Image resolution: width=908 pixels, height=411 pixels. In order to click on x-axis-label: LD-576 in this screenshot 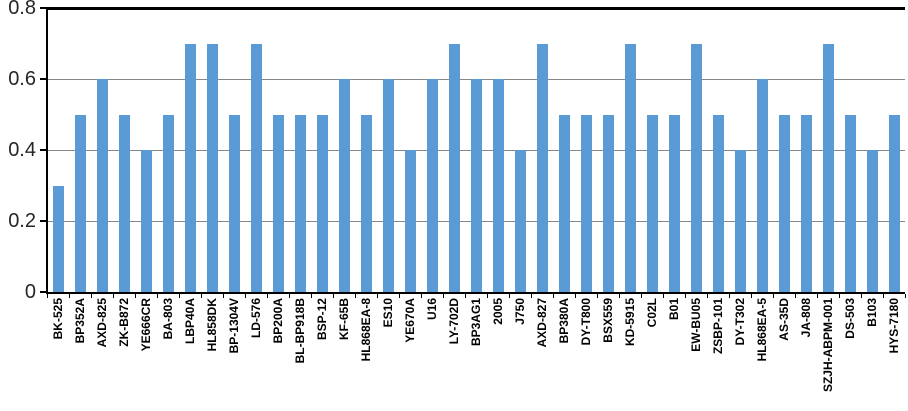, I will do `click(256, 318)`.